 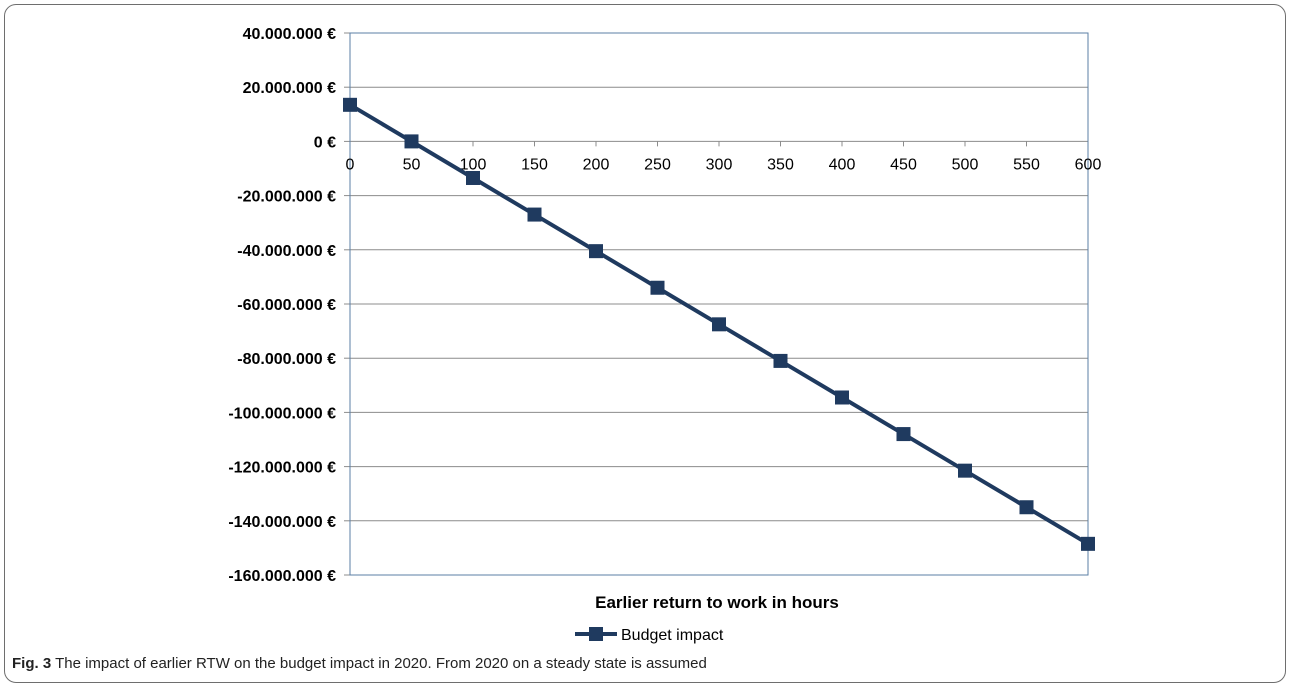 What do you see at coordinates (717, 602) in the screenshot?
I see `x-axis-title: Earlier return to work in hours` at bounding box center [717, 602].